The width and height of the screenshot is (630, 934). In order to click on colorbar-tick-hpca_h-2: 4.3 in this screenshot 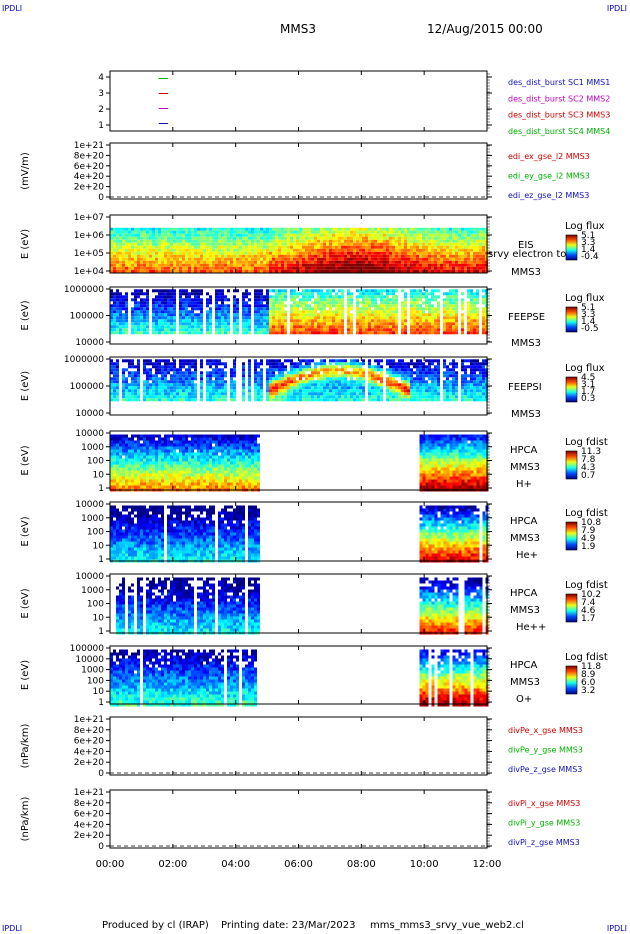, I will do `click(588, 468)`.